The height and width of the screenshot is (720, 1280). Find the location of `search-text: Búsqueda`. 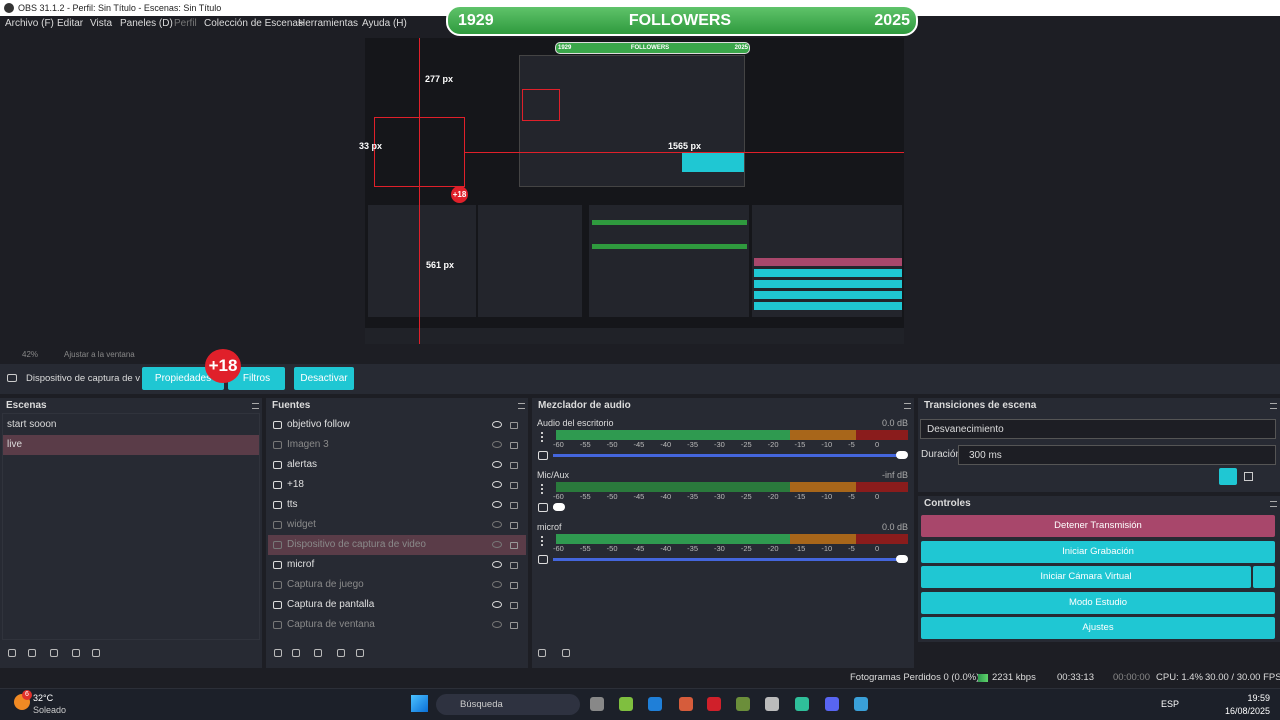

search-text: Búsqueda is located at coordinates (481, 704).